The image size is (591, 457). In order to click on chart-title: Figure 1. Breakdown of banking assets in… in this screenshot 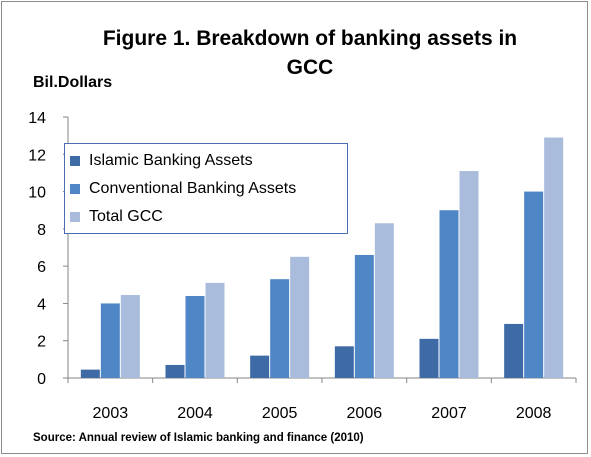, I will do `click(310, 53)`.